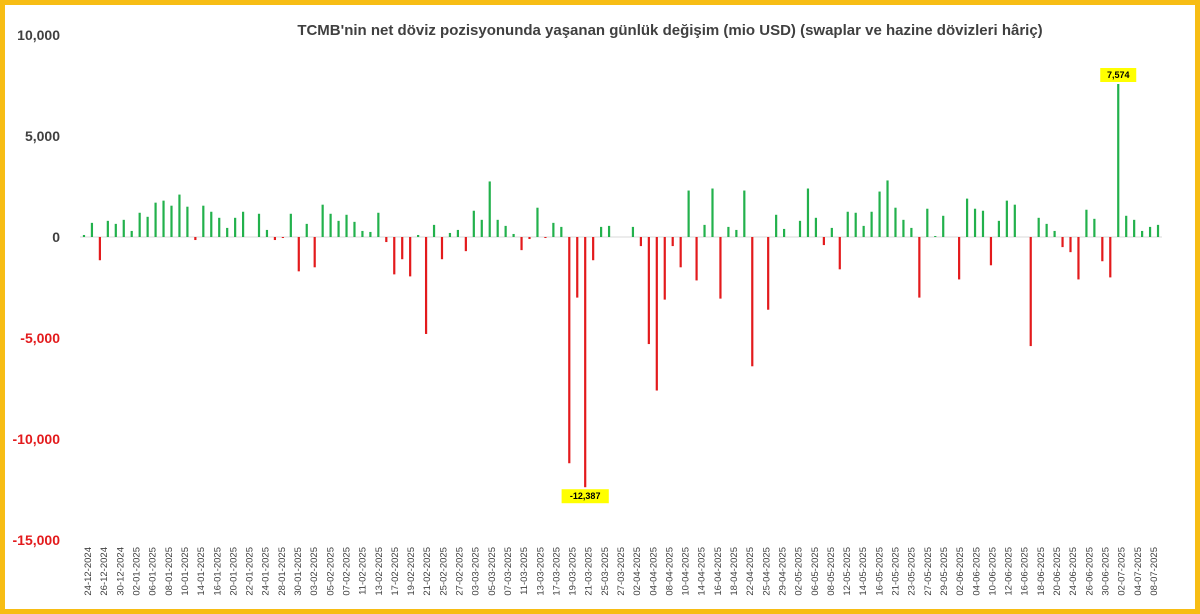 This screenshot has height=614, width=1200. Describe the element at coordinates (782, 571) in the screenshot. I see `x-tick-label: 29-04-2025` at that location.